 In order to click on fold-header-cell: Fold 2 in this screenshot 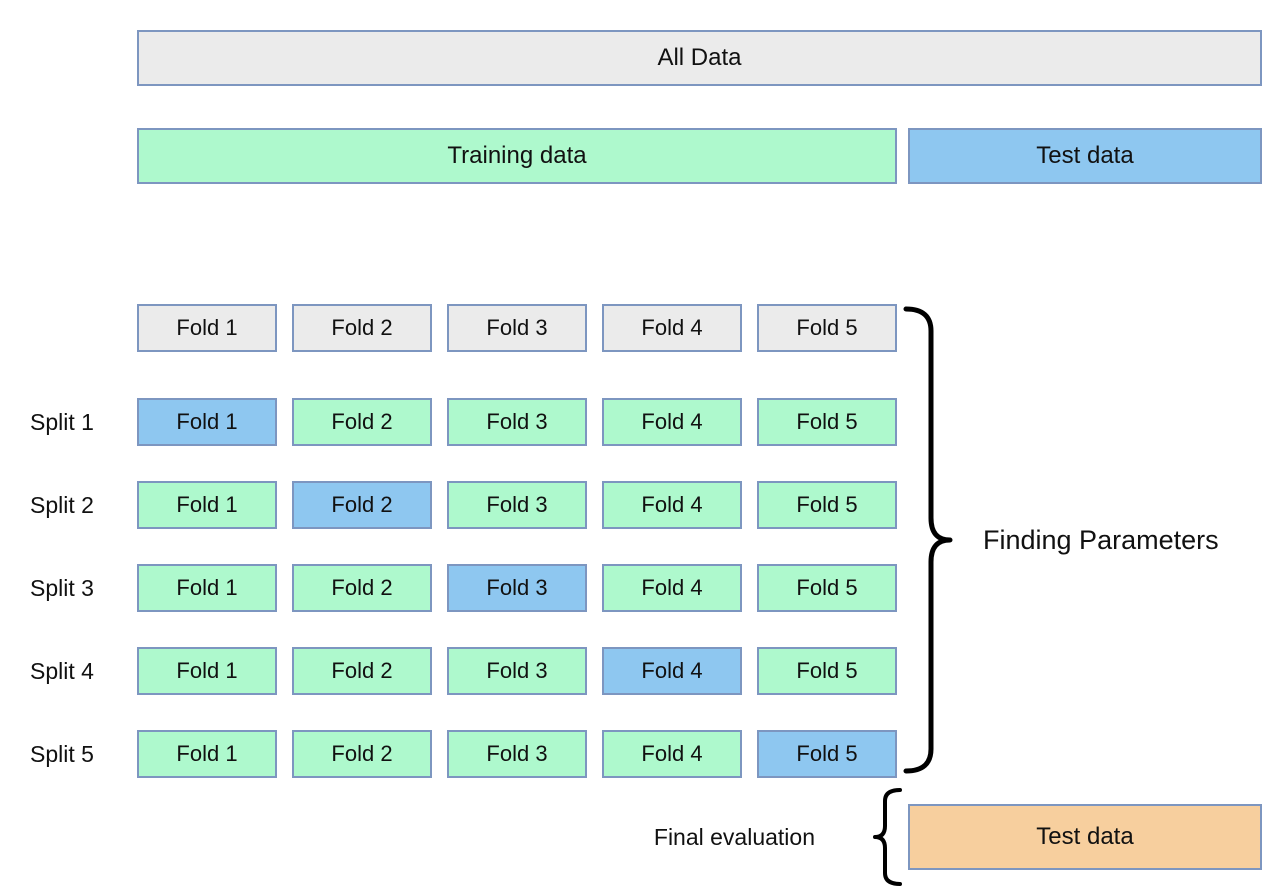, I will do `click(362, 328)`.